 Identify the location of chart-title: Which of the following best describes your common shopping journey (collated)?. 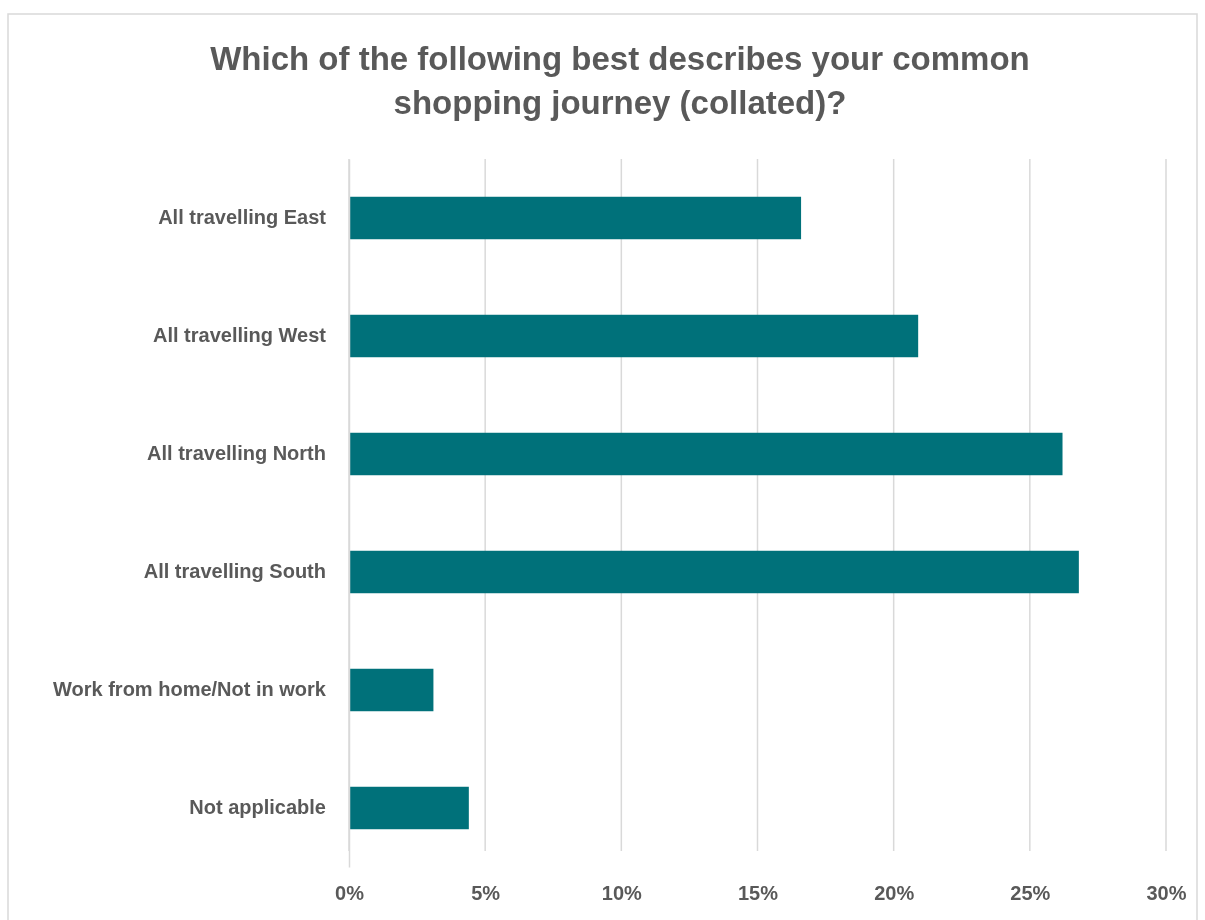
(620, 80).